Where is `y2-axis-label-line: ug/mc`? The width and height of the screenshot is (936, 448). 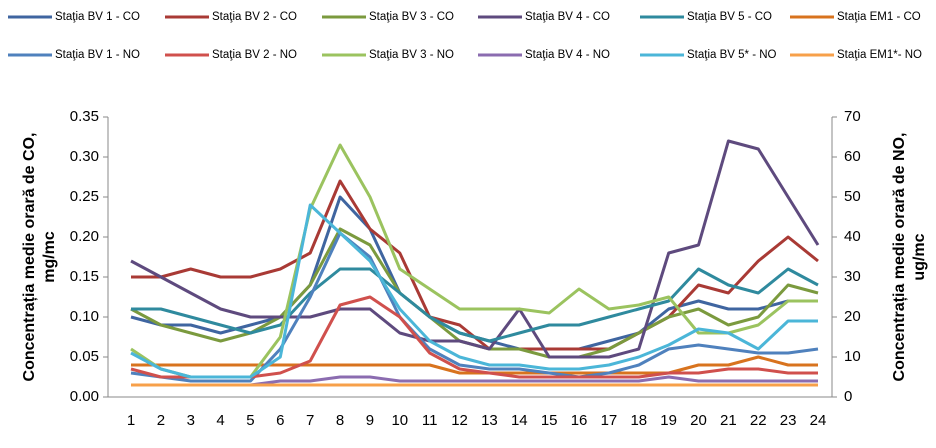 y2-axis-label-line: ug/mc is located at coordinates (919, 256).